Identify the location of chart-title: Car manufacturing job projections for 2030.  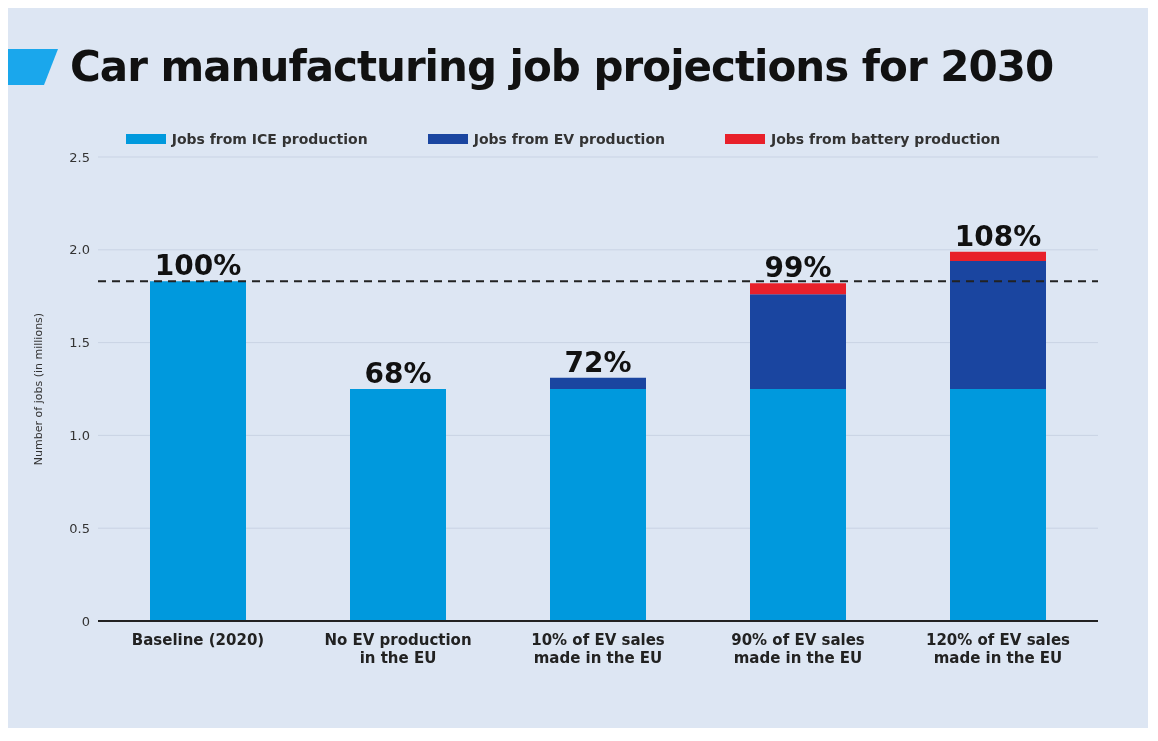
(562, 66).